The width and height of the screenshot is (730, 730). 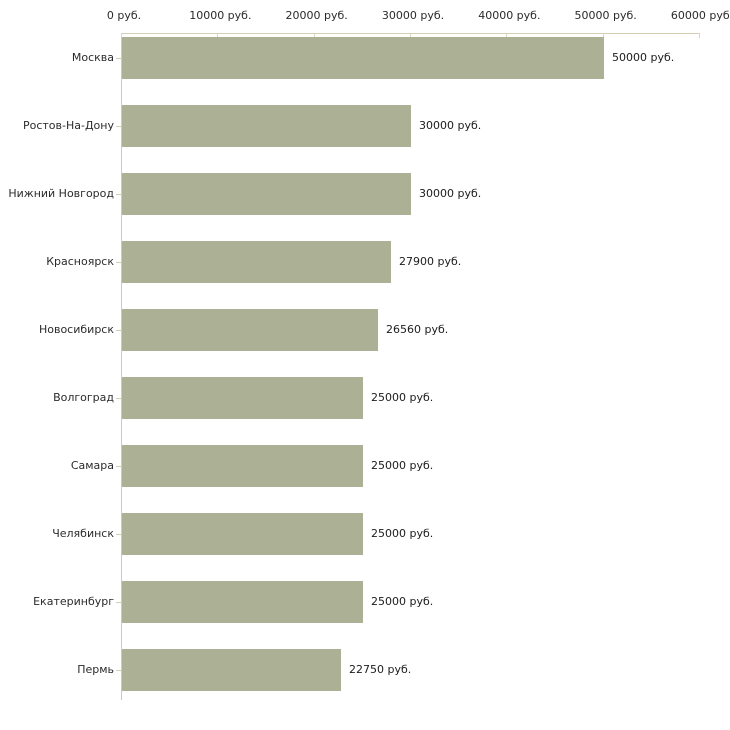 What do you see at coordinates (316, 15) in the screenshot?
I see `x-tick-label: 20000 руб.` at bounding box center [316, 15].